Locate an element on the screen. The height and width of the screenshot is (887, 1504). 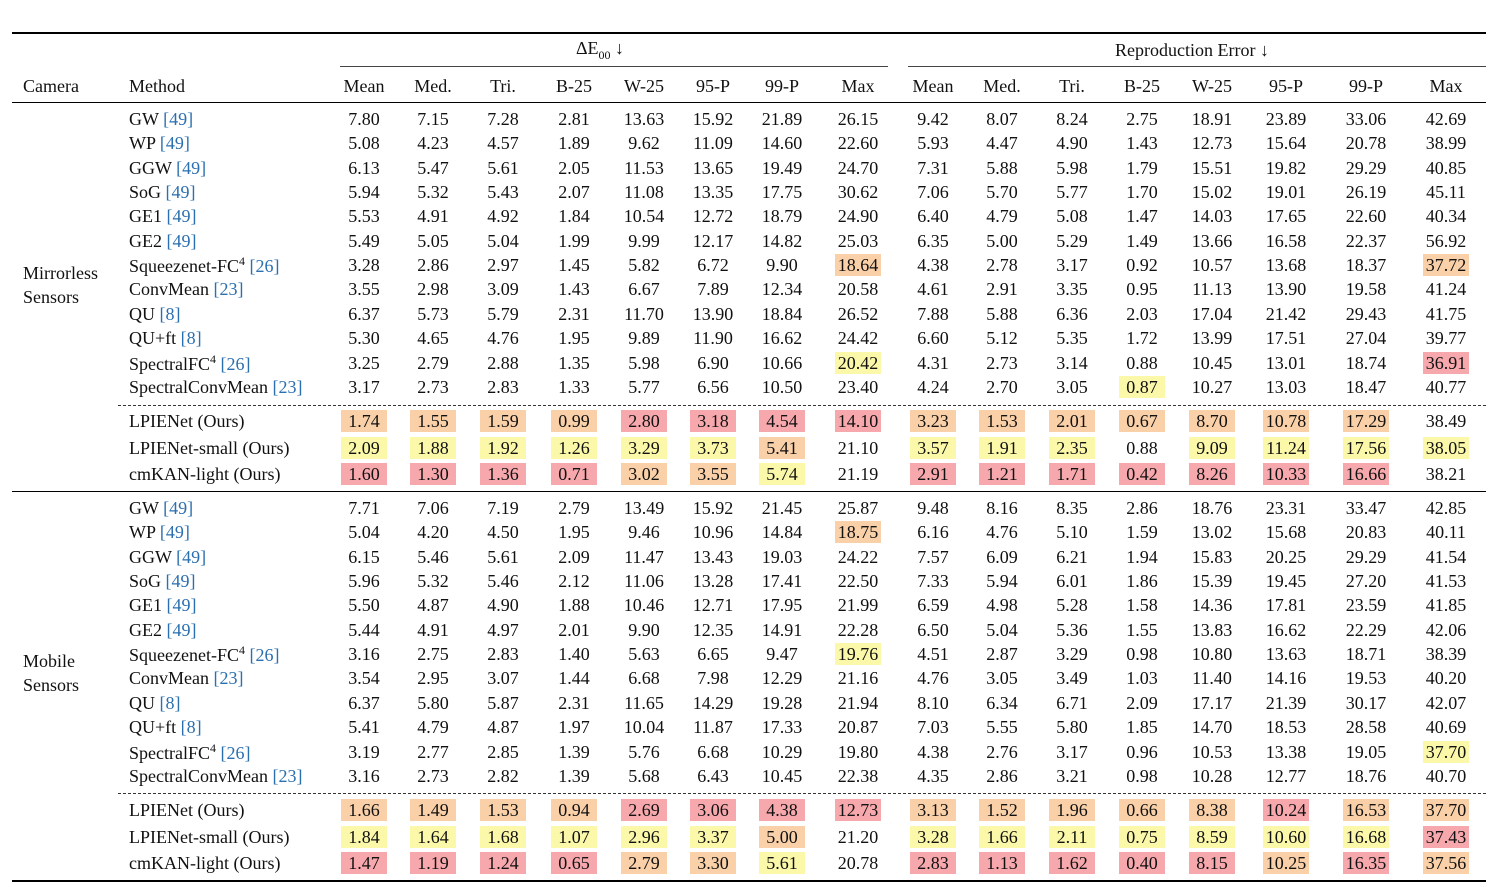
value-cell: 10.33 is located at coordinates (1286, 474).